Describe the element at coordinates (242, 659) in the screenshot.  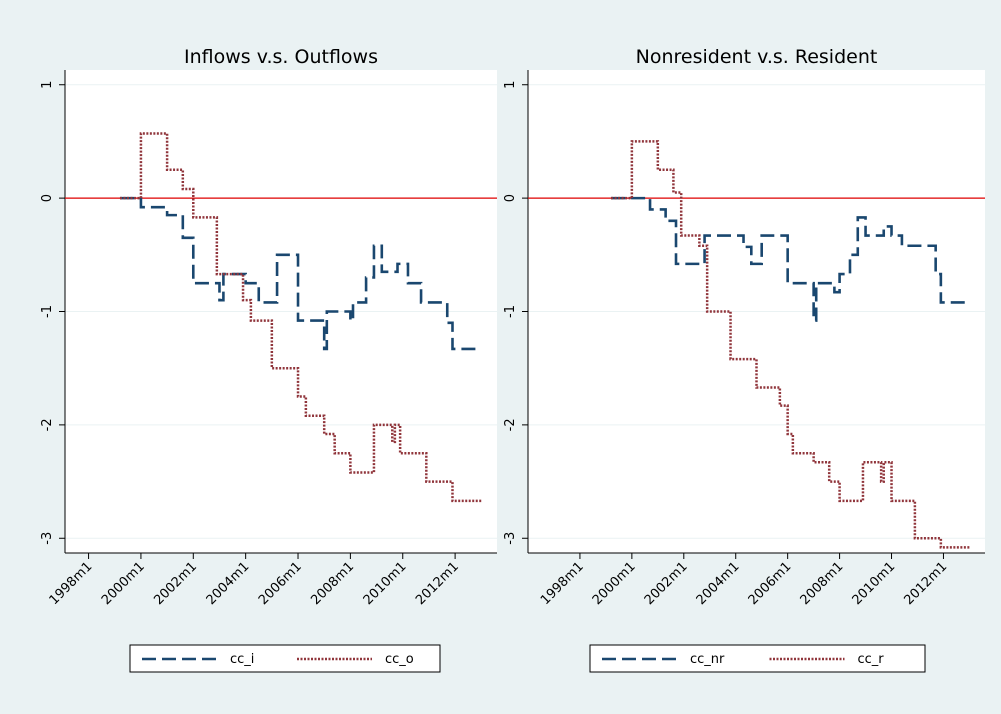
I see `legend-label: cc_i` at that location.